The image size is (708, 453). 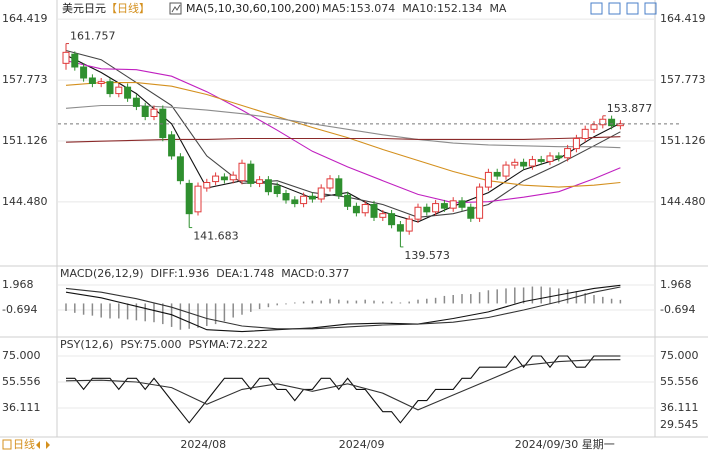 What do you see at coordinates (21, 355) in the screenshot?
I see `y-tick-label-left: 75.000` at bounding box center [21, 355].